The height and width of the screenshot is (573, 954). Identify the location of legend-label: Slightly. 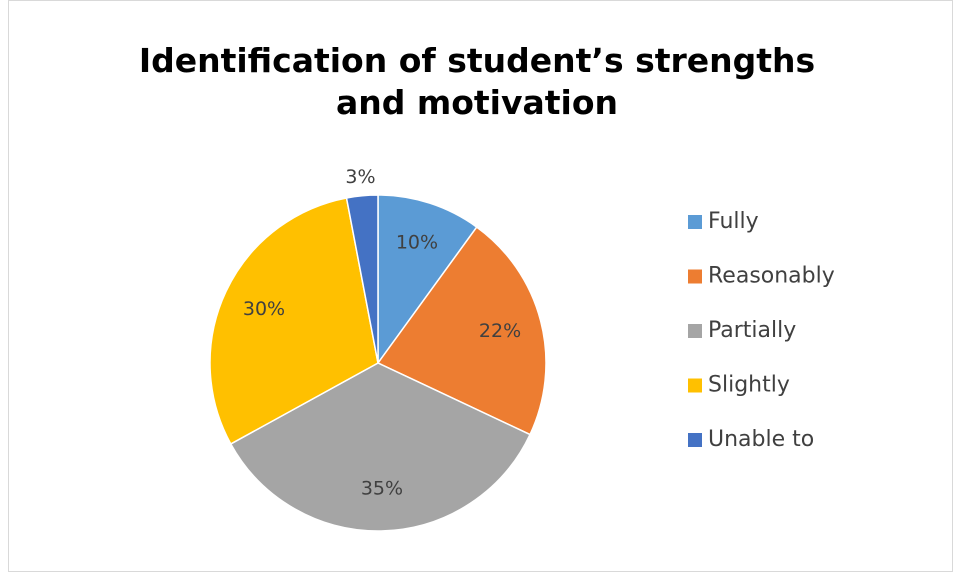
(749, 385).